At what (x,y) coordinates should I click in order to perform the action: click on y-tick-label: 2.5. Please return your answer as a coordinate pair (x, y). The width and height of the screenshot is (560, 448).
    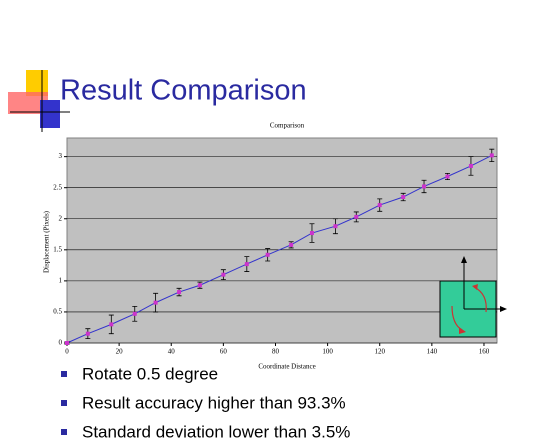
    Looking at the image, I should click on (57, 187).